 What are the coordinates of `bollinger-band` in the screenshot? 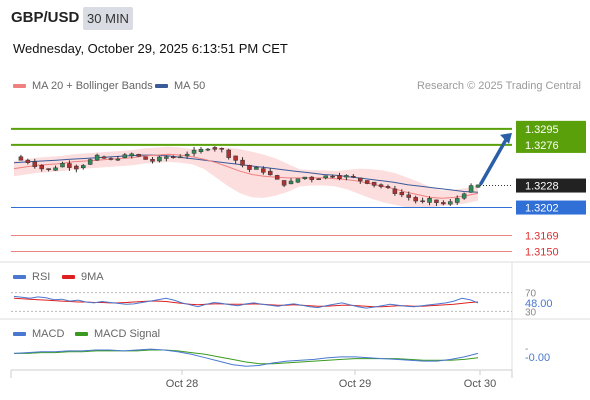 It's located at (246, 177).